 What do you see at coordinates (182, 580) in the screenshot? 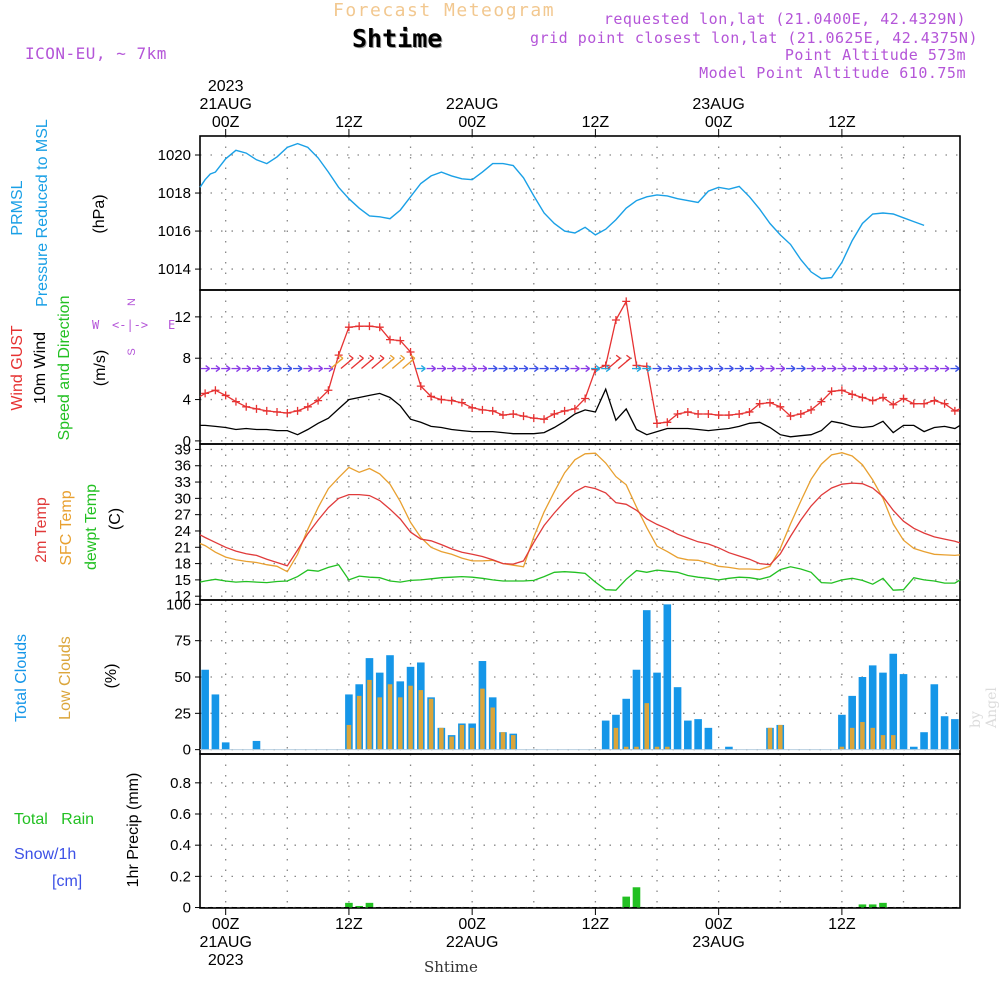
I see `y-tick-label: 15` at bounding box center [182, 580].